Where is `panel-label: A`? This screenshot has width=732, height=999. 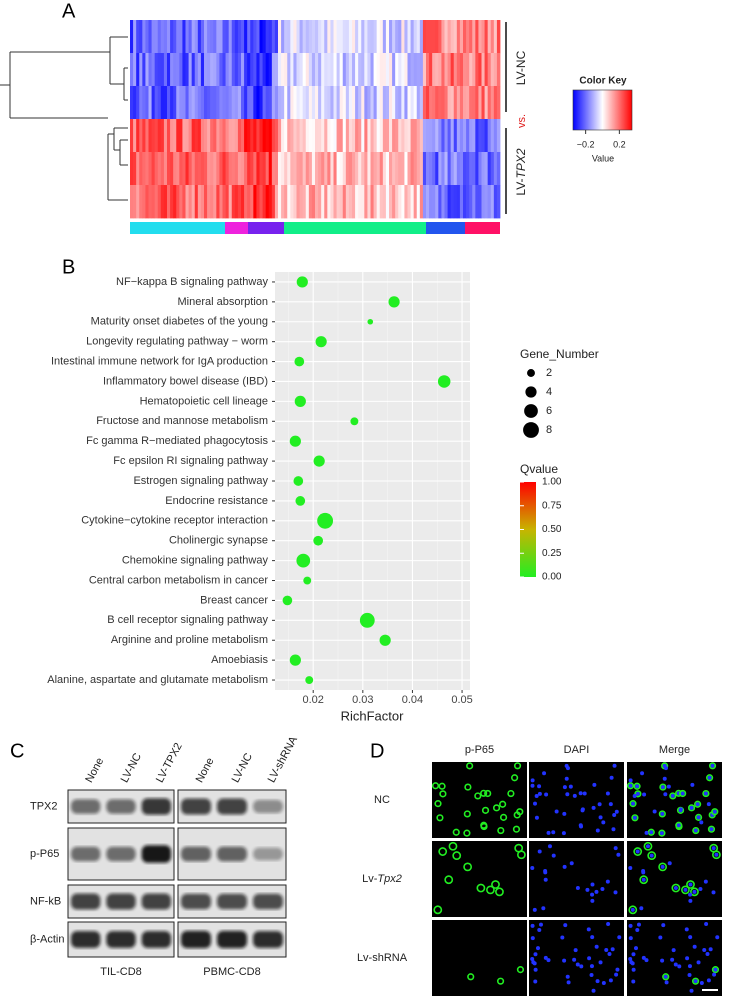 panel-label: A is located at coordinates (69, 11).